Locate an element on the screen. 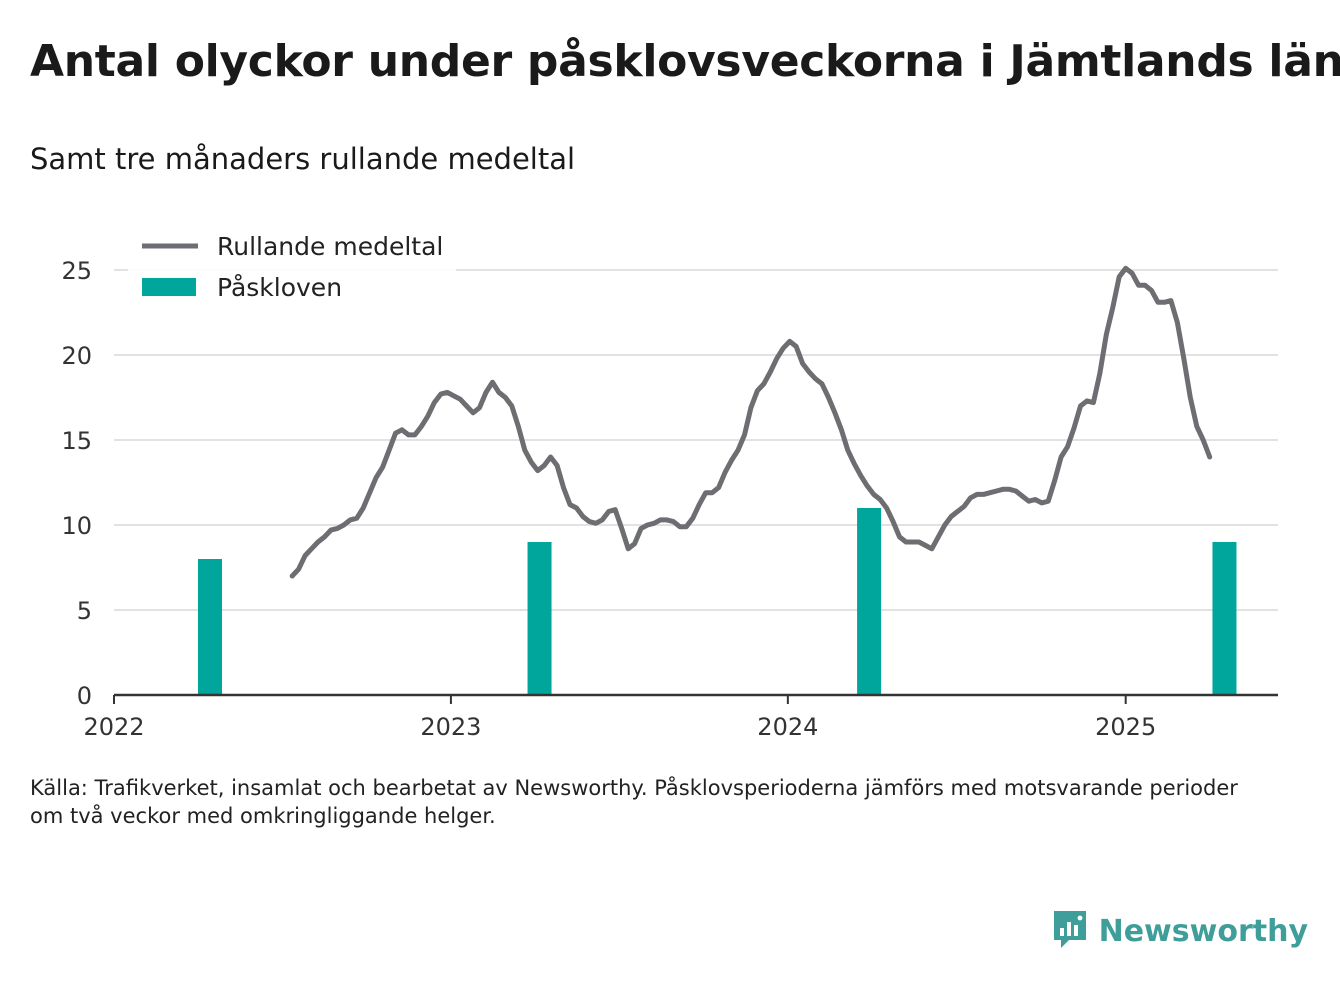  y-tick-label: 15 is located at coordinates (76, 441).